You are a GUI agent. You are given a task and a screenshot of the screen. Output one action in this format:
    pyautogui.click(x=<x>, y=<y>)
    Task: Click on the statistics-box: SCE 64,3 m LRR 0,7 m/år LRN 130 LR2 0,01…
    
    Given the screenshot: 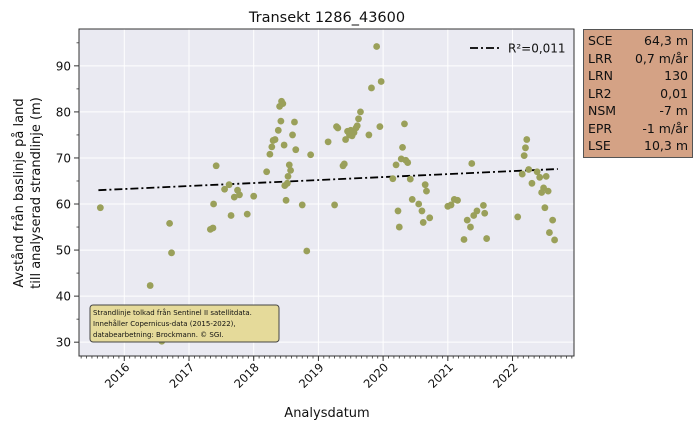 What is the action you would take?
    pyautogui.click(x=638, y=93)
    